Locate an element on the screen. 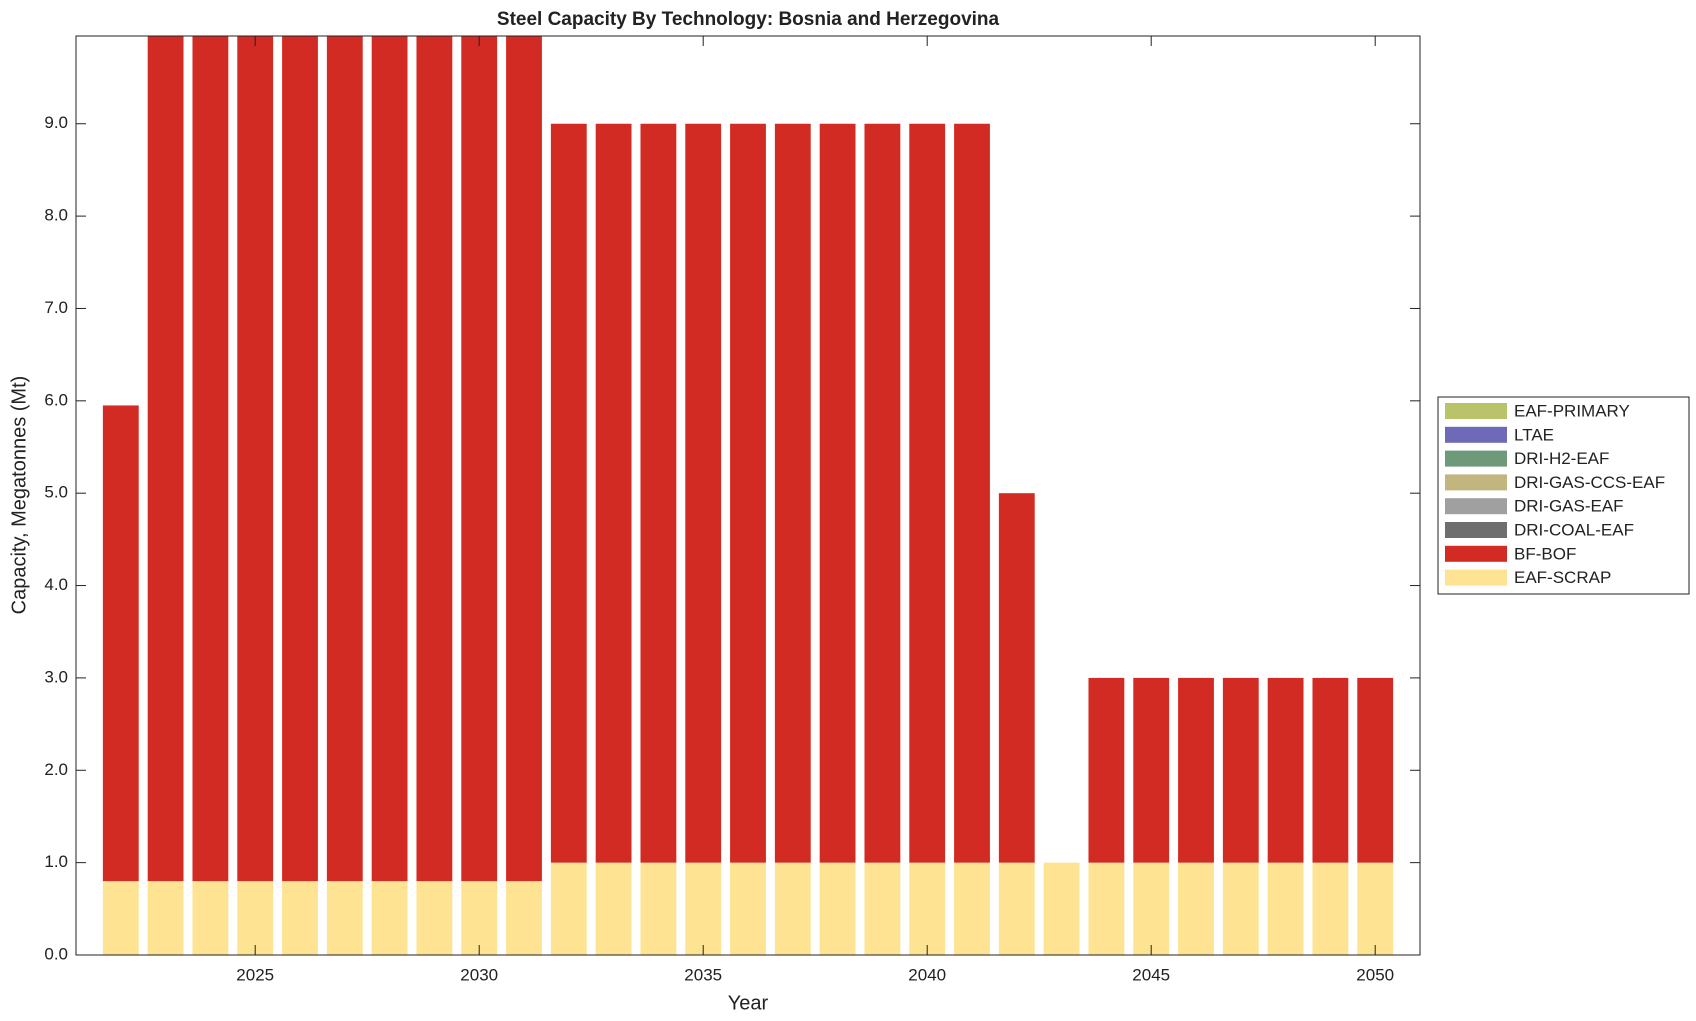 This screenshot has width=1696, height=1021. y-axis-label: Capacity, Megatonnes (Mt) is located at coordinates (19, 495).